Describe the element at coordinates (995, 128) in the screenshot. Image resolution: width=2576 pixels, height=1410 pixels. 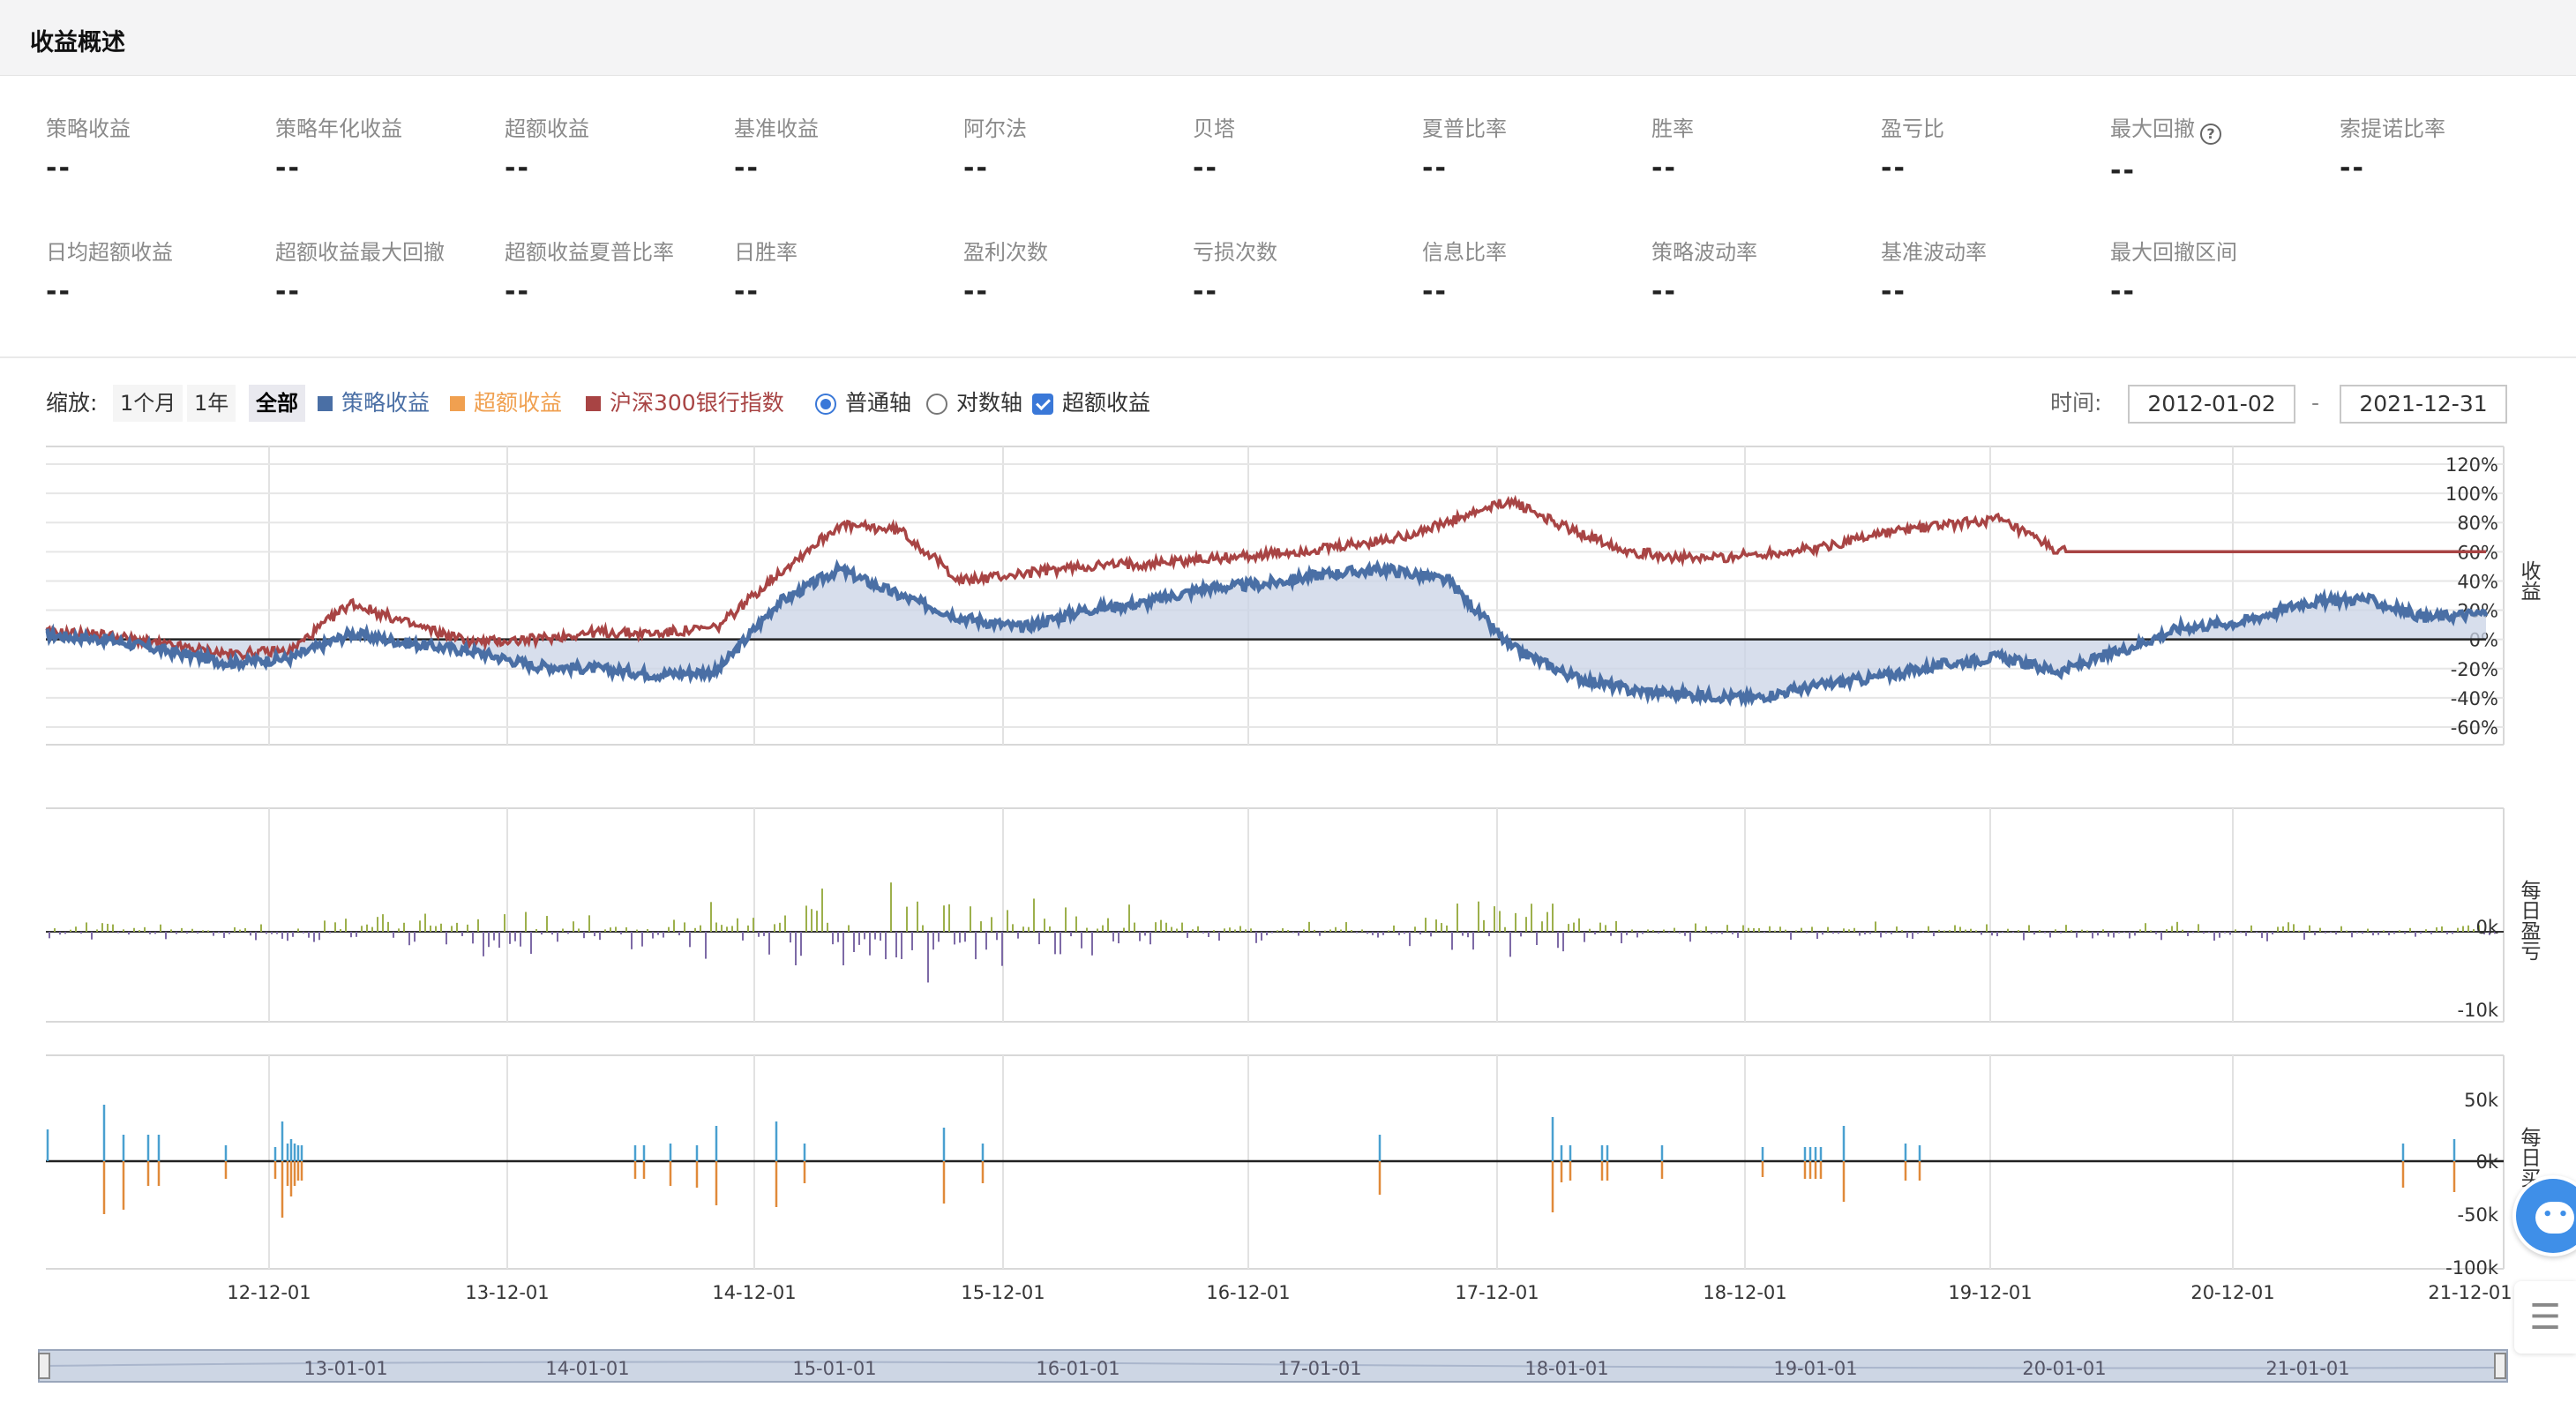
I see `metric-label-text: 阿尔法` at that location.